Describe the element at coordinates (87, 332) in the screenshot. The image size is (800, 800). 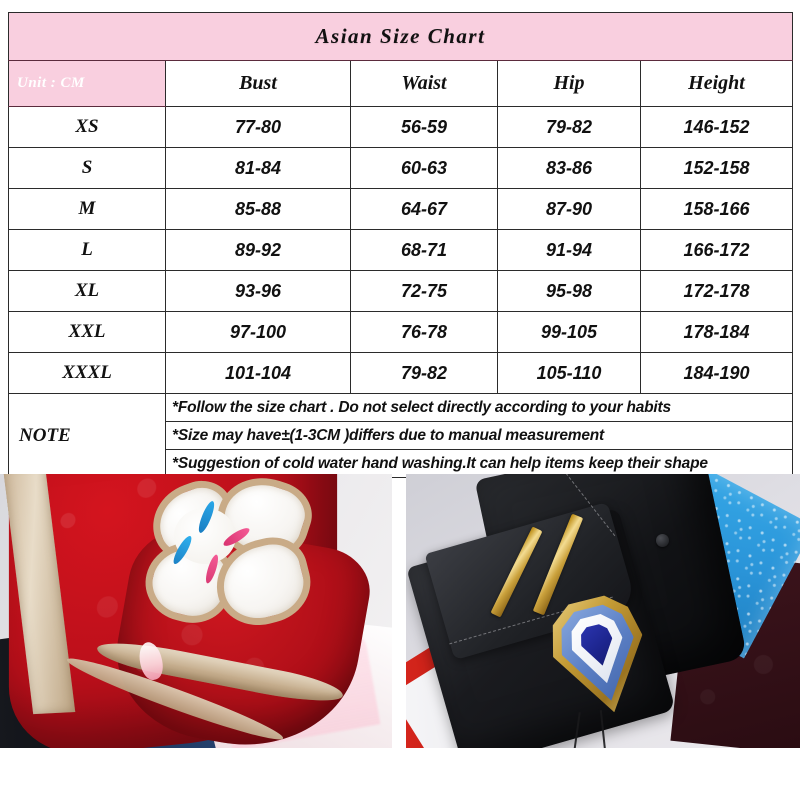
I see `size-label: XXL` at that location.